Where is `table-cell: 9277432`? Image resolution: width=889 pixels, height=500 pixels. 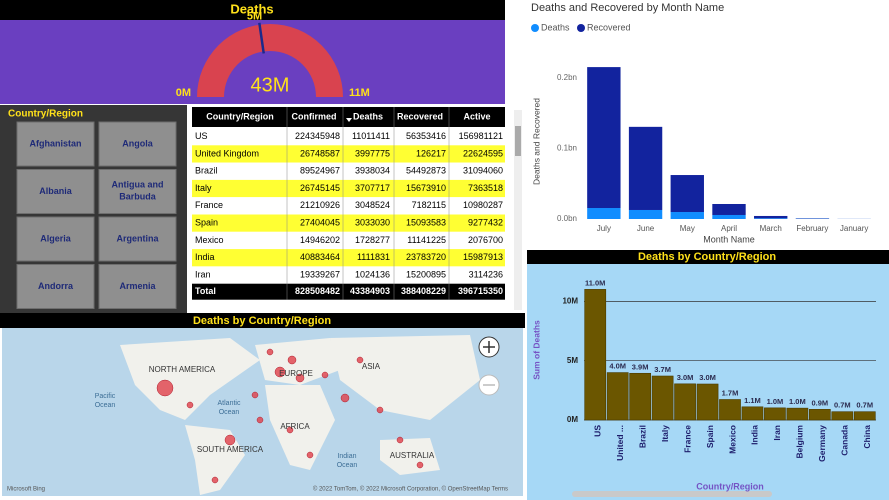
table-cell: 9277432 is located at coordinates (485, 223).